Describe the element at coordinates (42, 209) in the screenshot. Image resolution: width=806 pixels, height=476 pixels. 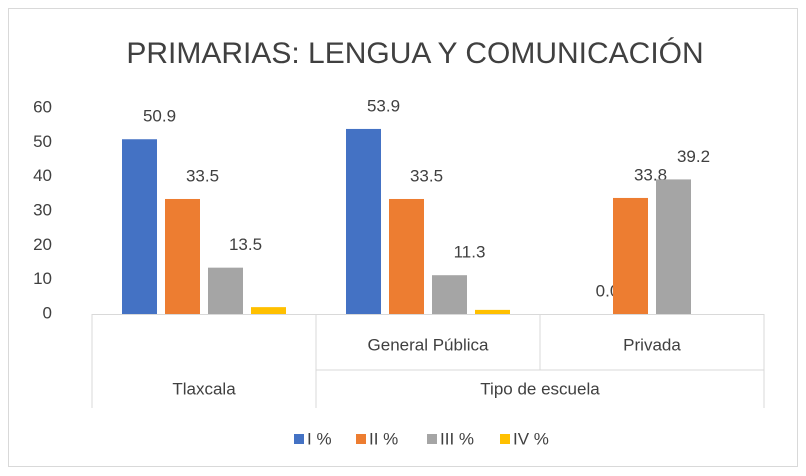
I see `y-tick-label: 30` at that location.